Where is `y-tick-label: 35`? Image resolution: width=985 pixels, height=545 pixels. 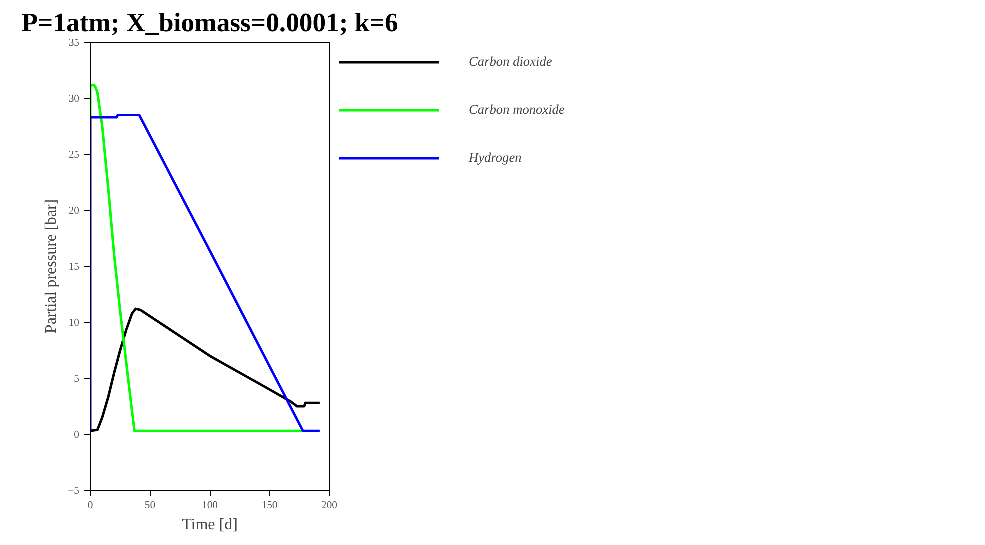
y-tick-label: 35 is located at coordinates (74, 43).